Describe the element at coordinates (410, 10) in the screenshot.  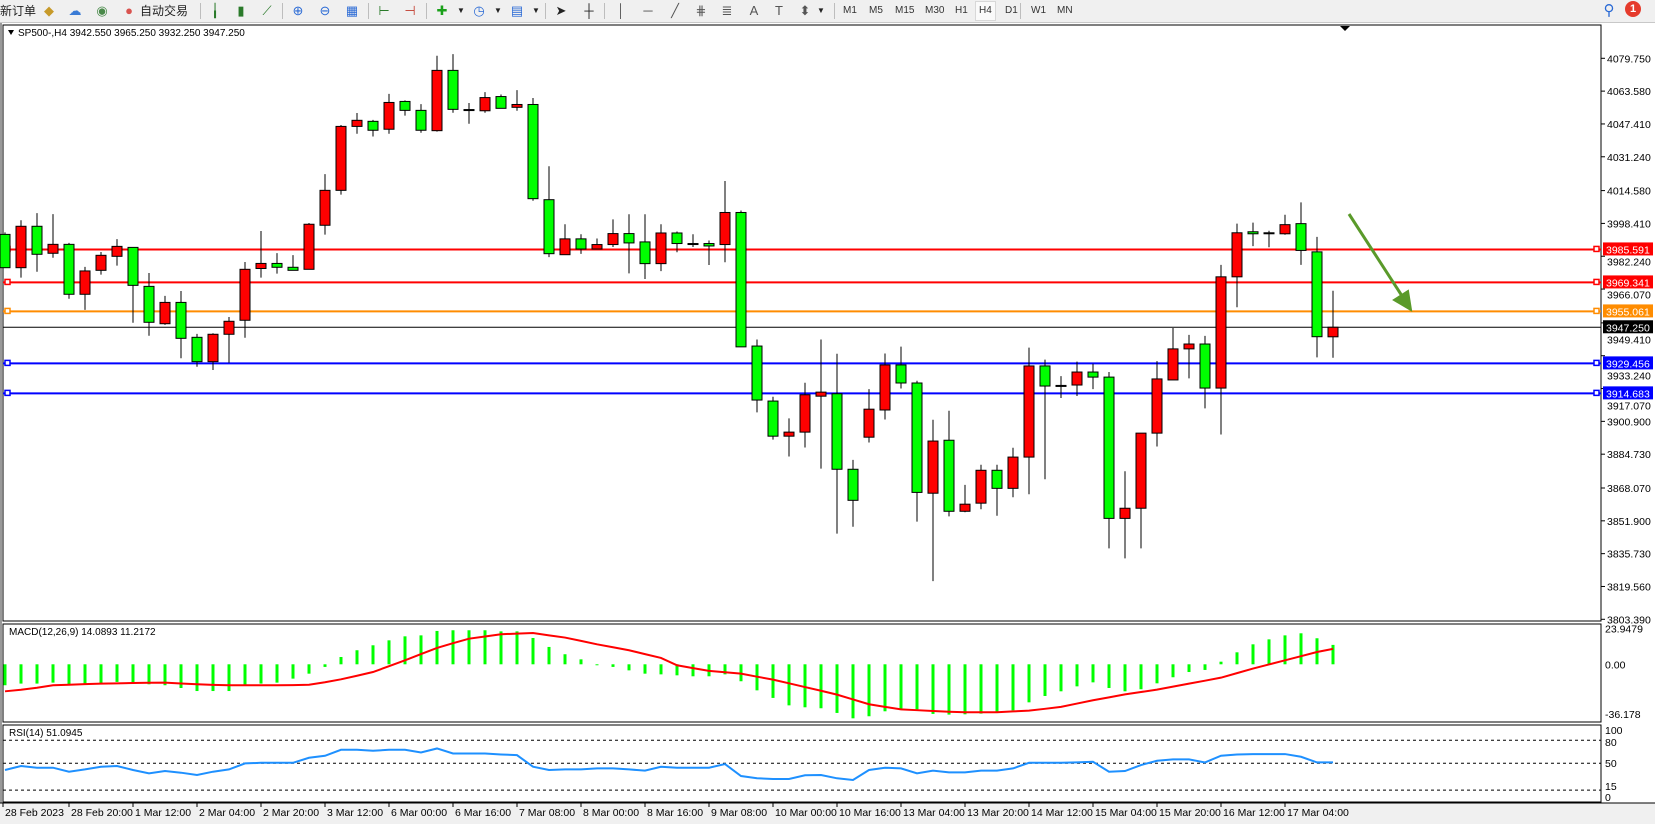
I see `autoscroll-icon: ⊣` at that location.